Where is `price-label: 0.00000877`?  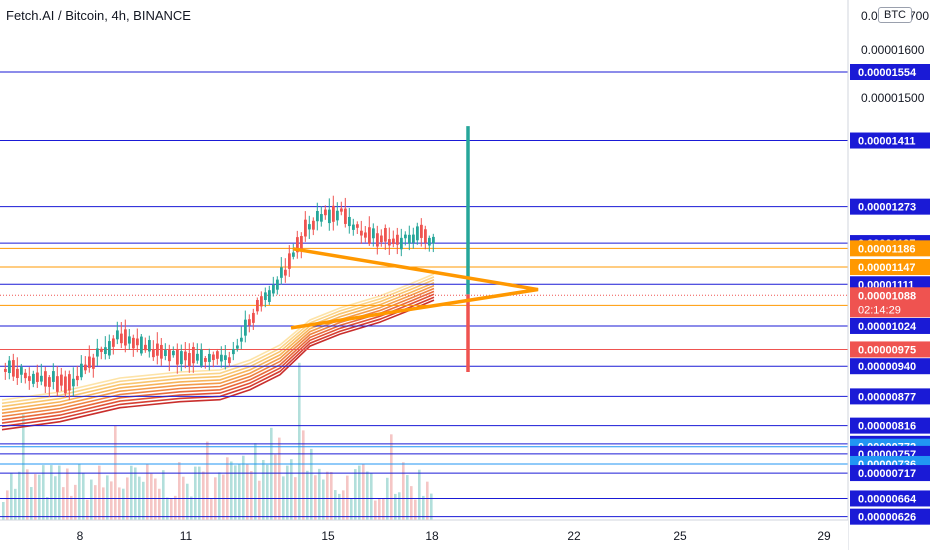
price-label: 0.00000877 is located at coordinates (887, 397).